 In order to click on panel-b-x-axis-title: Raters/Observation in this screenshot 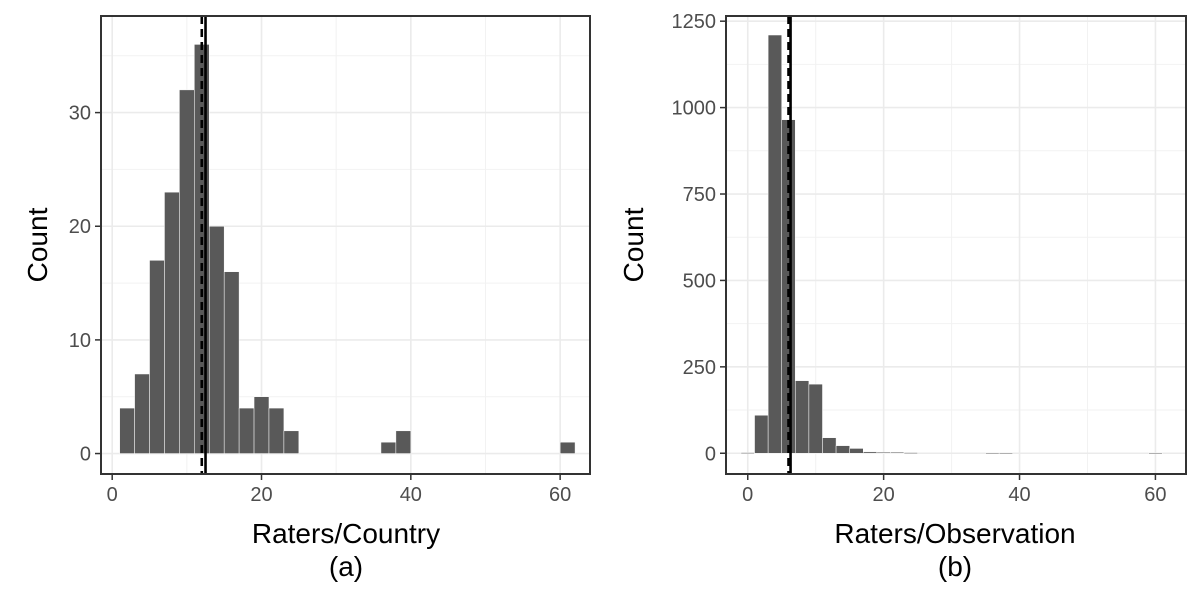, I will do `click(954, 533)`.